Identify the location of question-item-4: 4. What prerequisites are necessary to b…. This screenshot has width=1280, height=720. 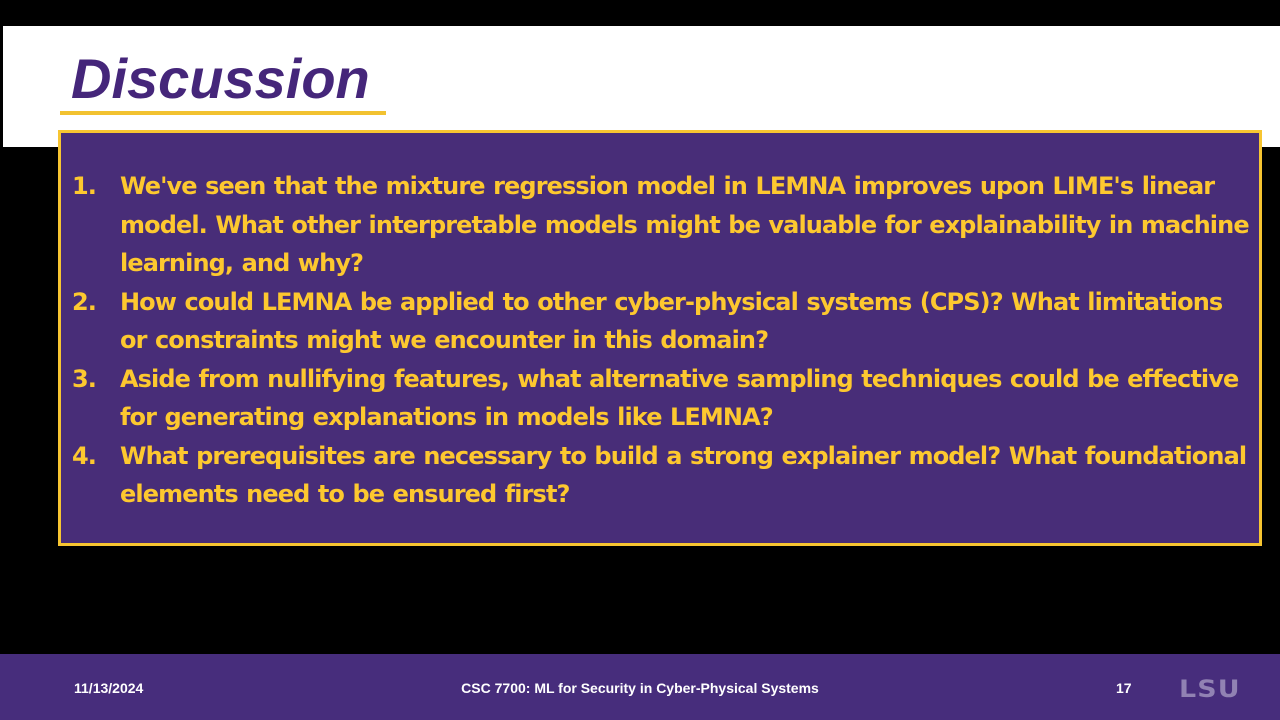
(664, 475).